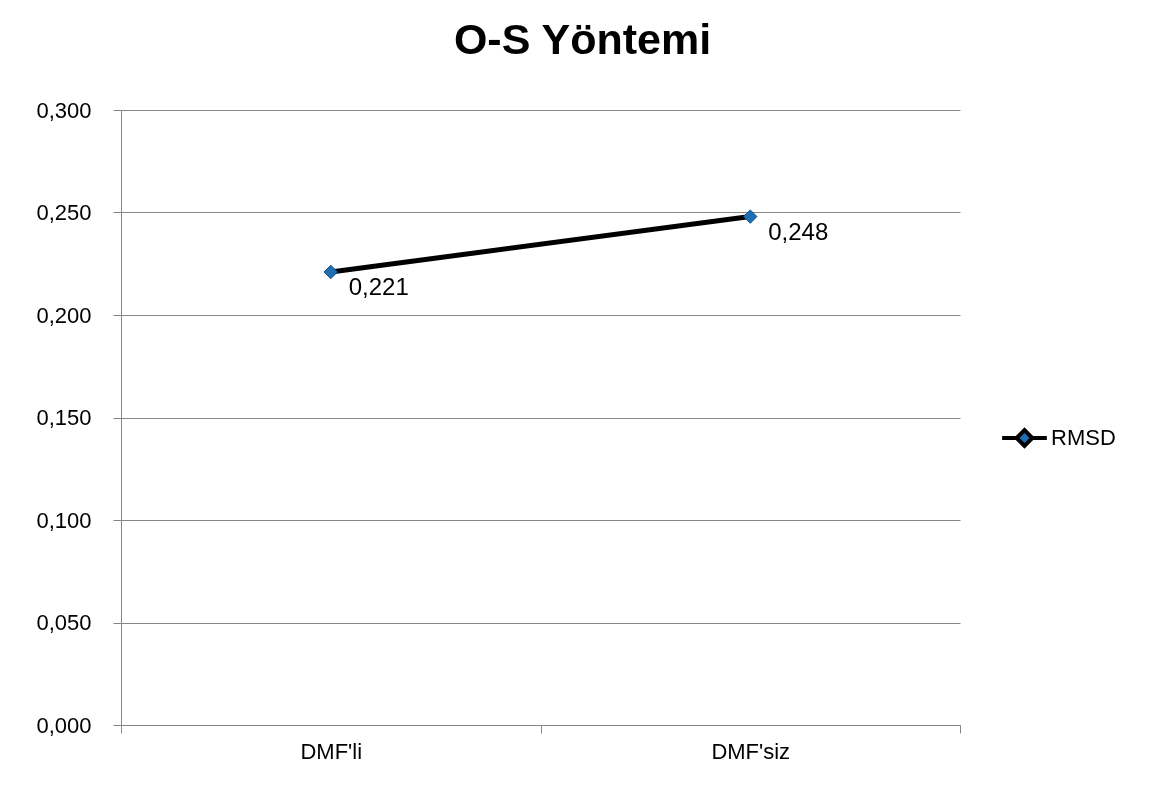 The image size is (1164, 794). I want to click on y-tick-label: 0,200, so click(64, 315).